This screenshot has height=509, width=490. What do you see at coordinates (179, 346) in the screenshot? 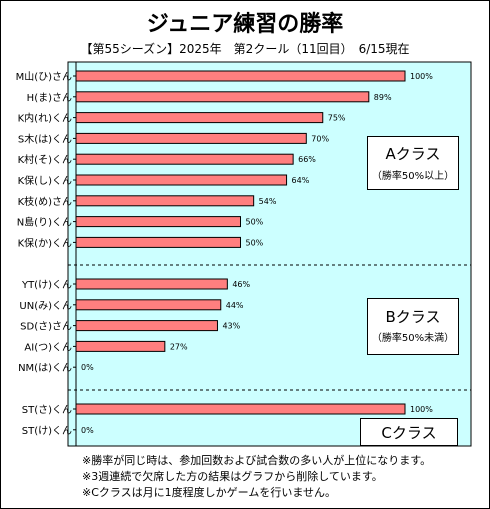
I see `data-label: 27%` at bounding box center [179, 346].